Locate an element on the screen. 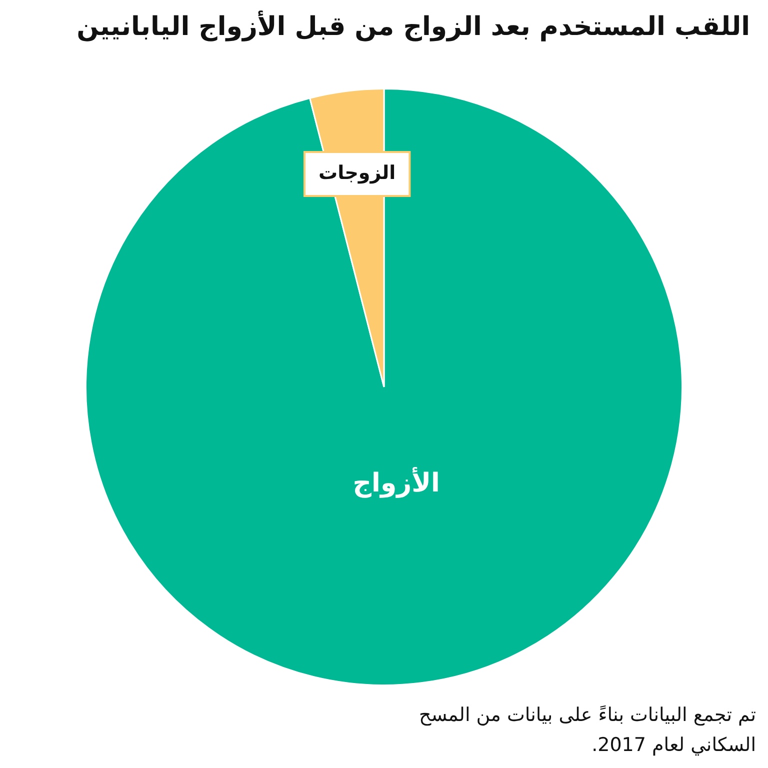 The height and width of the screenshot is (768, 768). slice-label: الزوجات is located at coordinates (357, 173).